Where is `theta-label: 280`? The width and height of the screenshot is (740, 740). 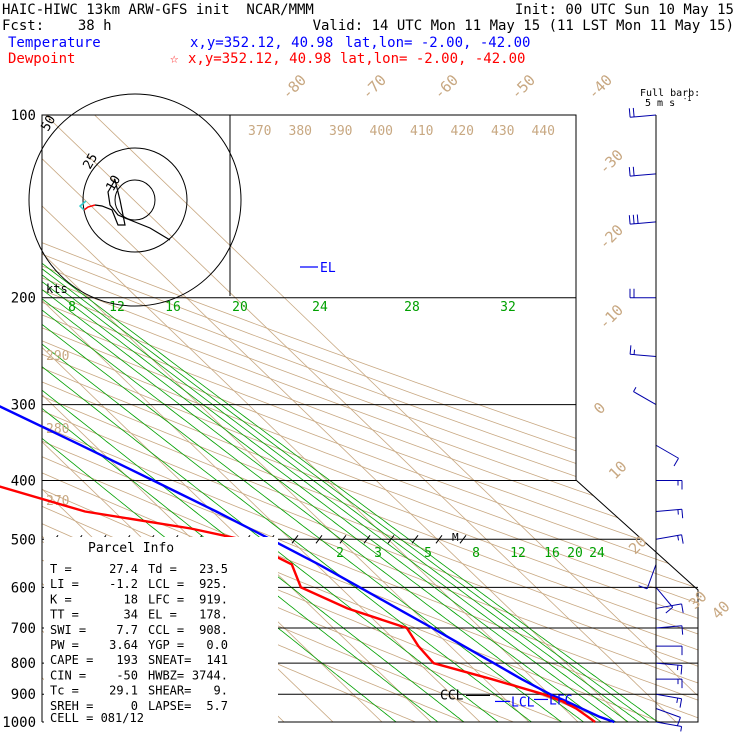
theta-label: 280 is located at coordinates (57, 429).